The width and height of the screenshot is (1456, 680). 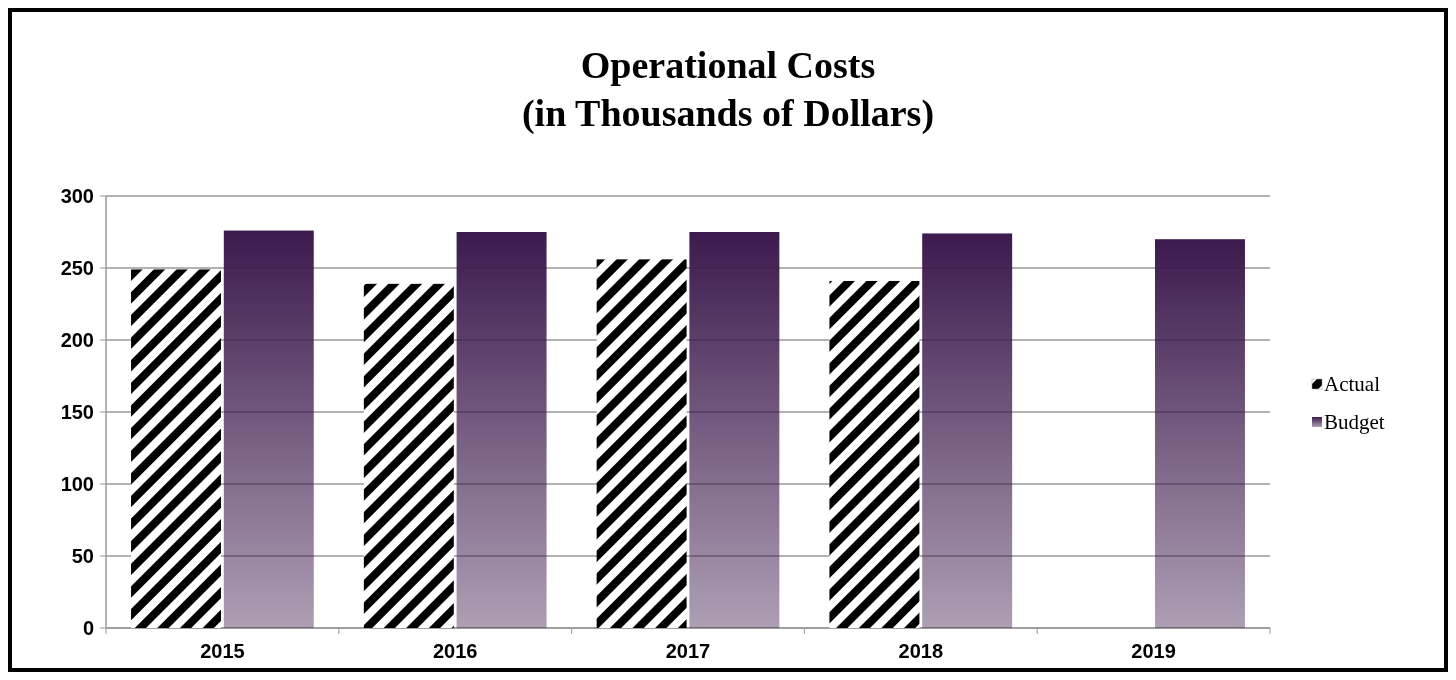 What do you see at coordinates (77, 268) in the screenshot?
I see `y-tick-label: 250` at bounding box center [77, 268].